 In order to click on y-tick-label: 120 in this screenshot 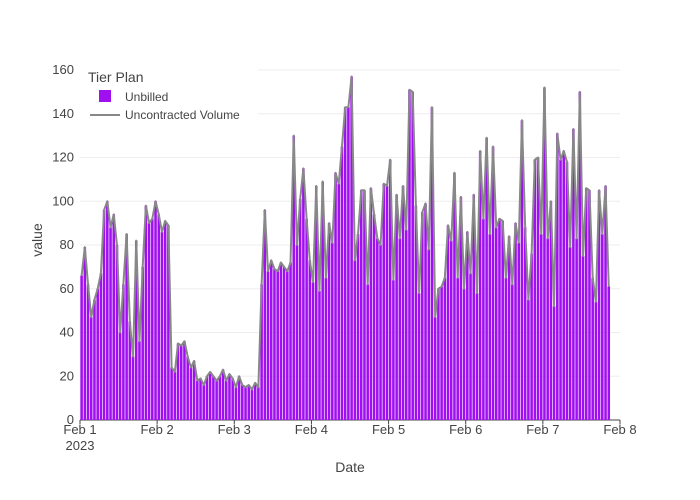, I will do `click(63, 157)`.